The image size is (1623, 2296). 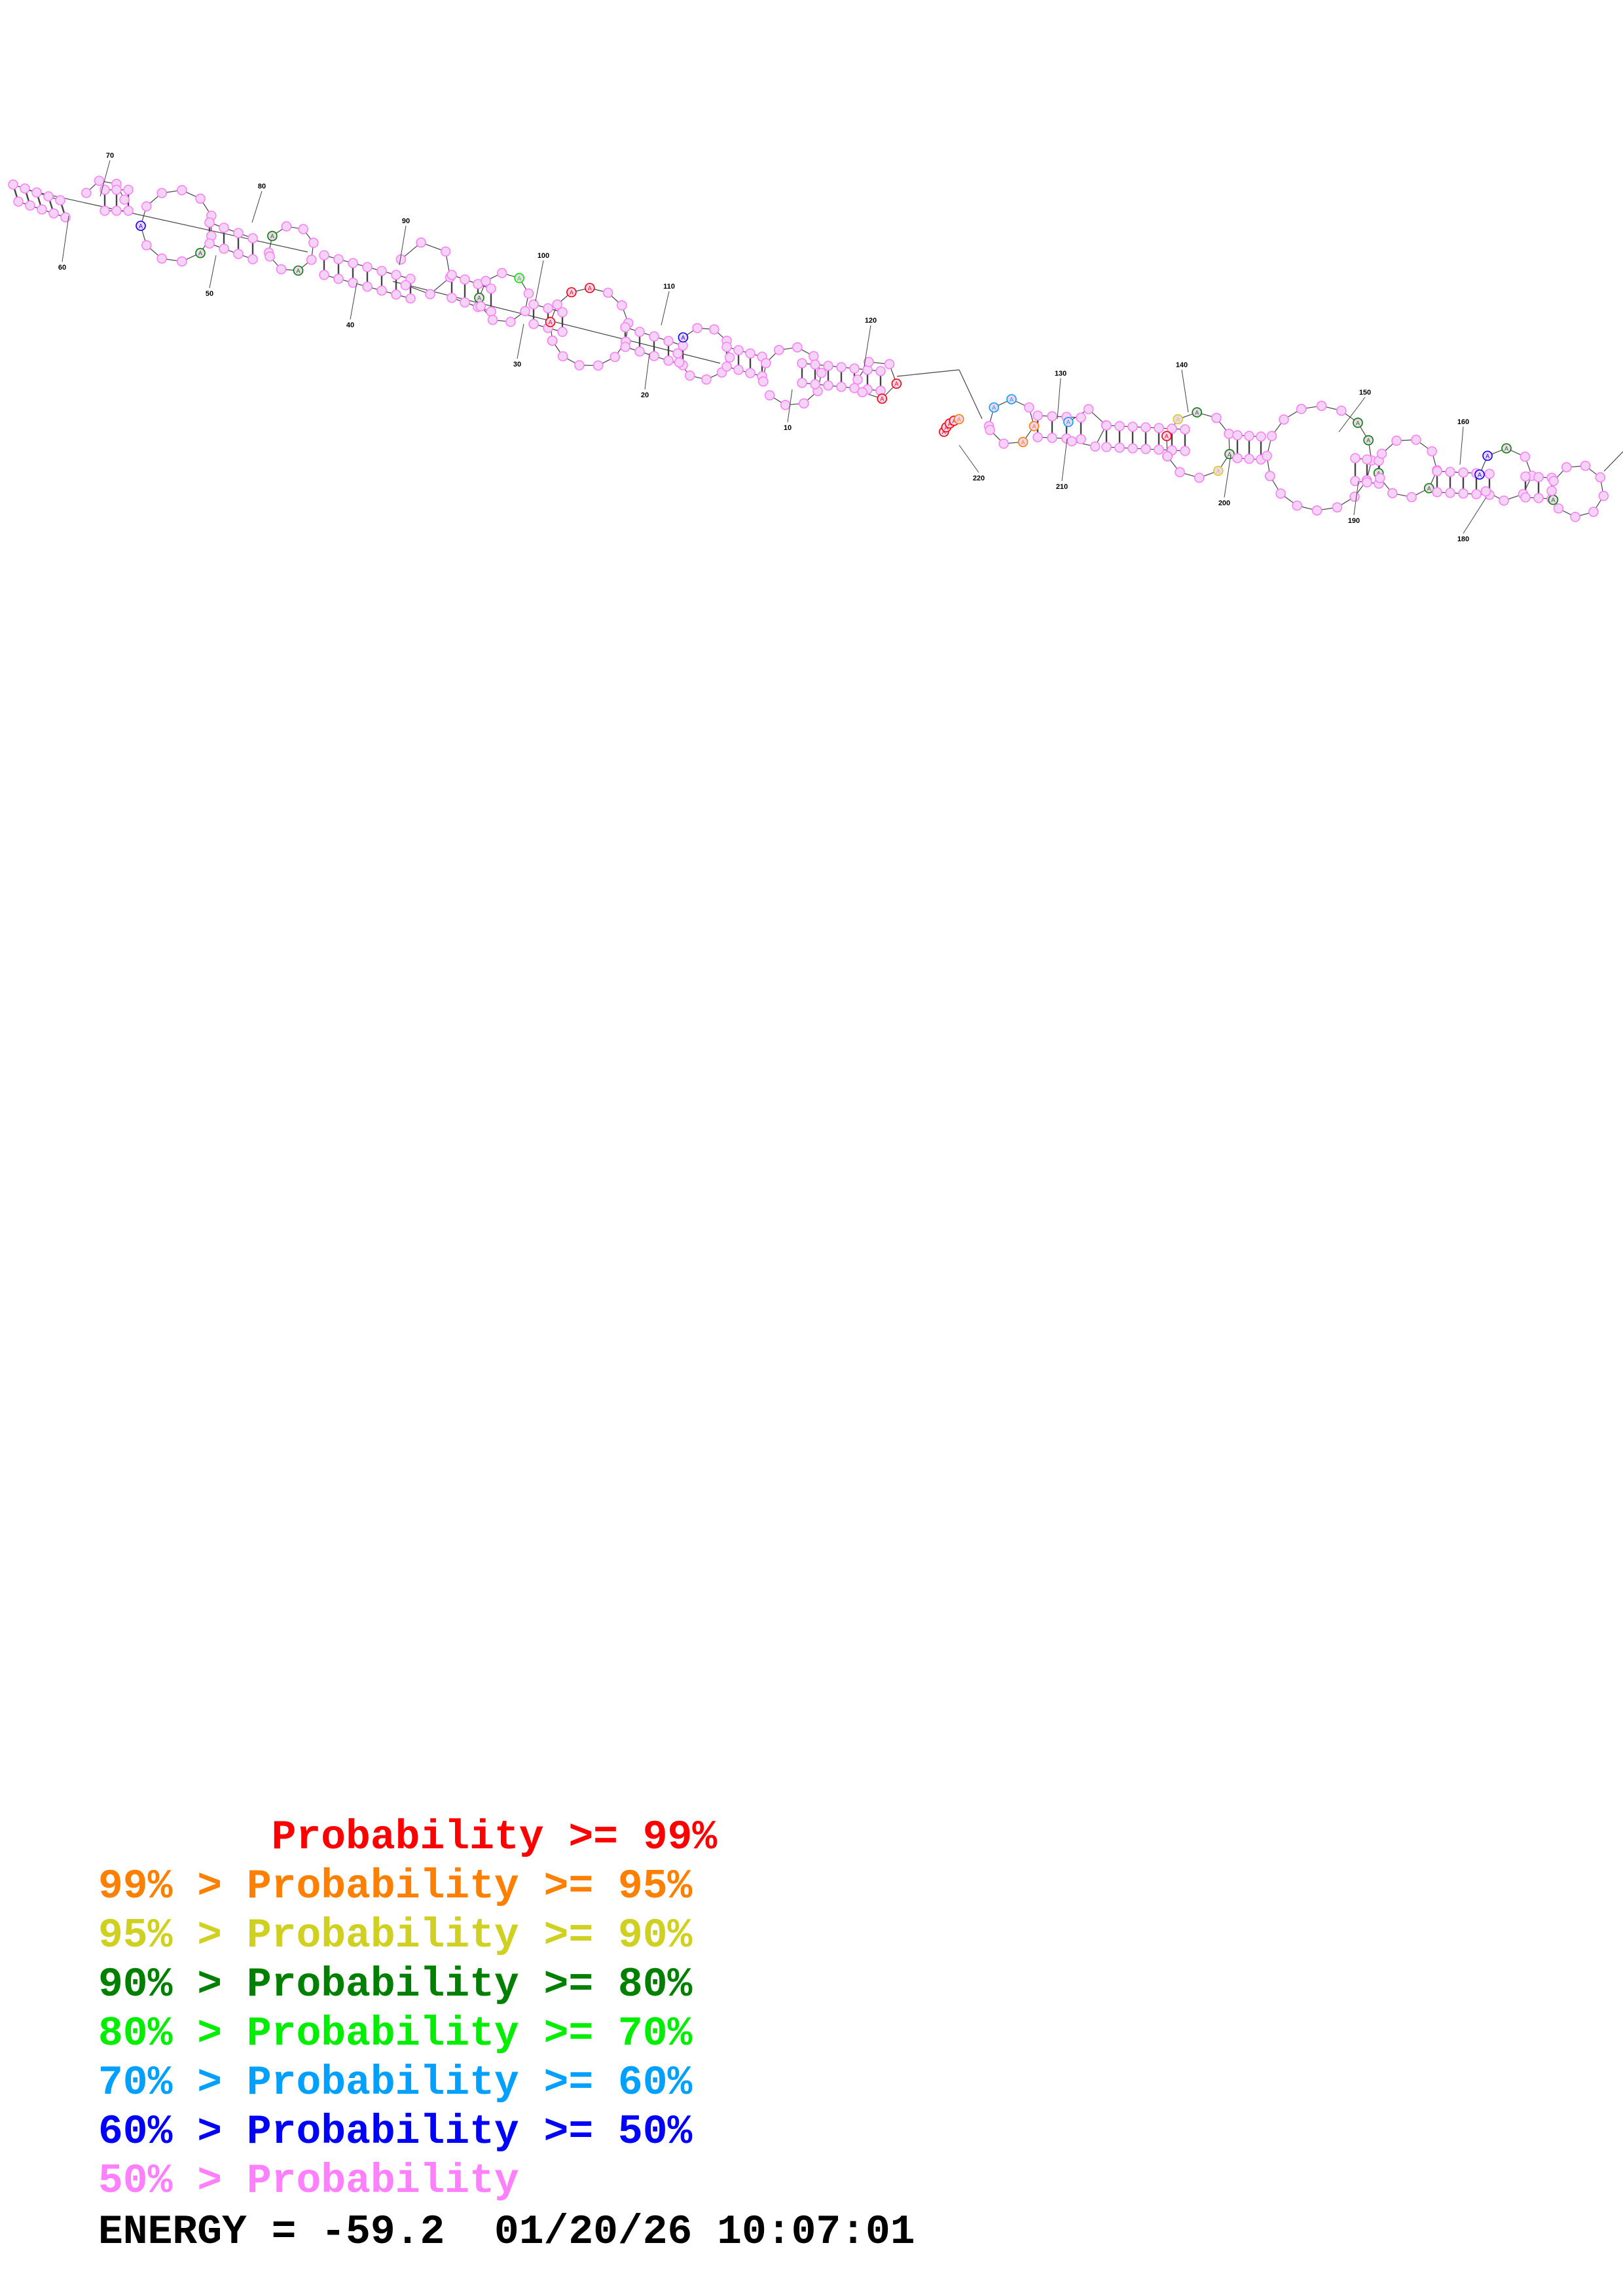 I want to click on legend-row-80: 90% > Probability >= 80%, so click(x=395, y=1985).